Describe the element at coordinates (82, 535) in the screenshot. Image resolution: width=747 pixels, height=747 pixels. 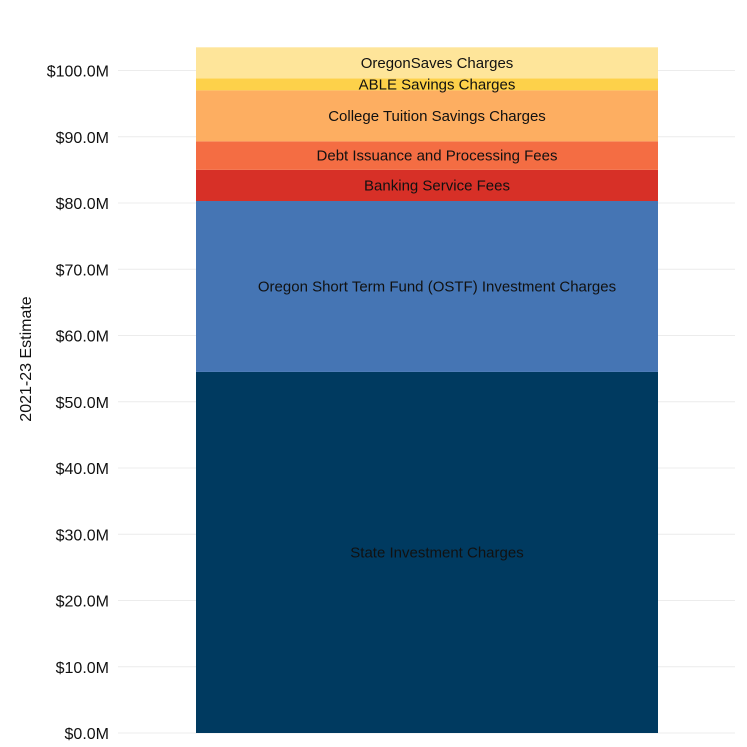
I see `y-tick-label: $30.0M` at that location.